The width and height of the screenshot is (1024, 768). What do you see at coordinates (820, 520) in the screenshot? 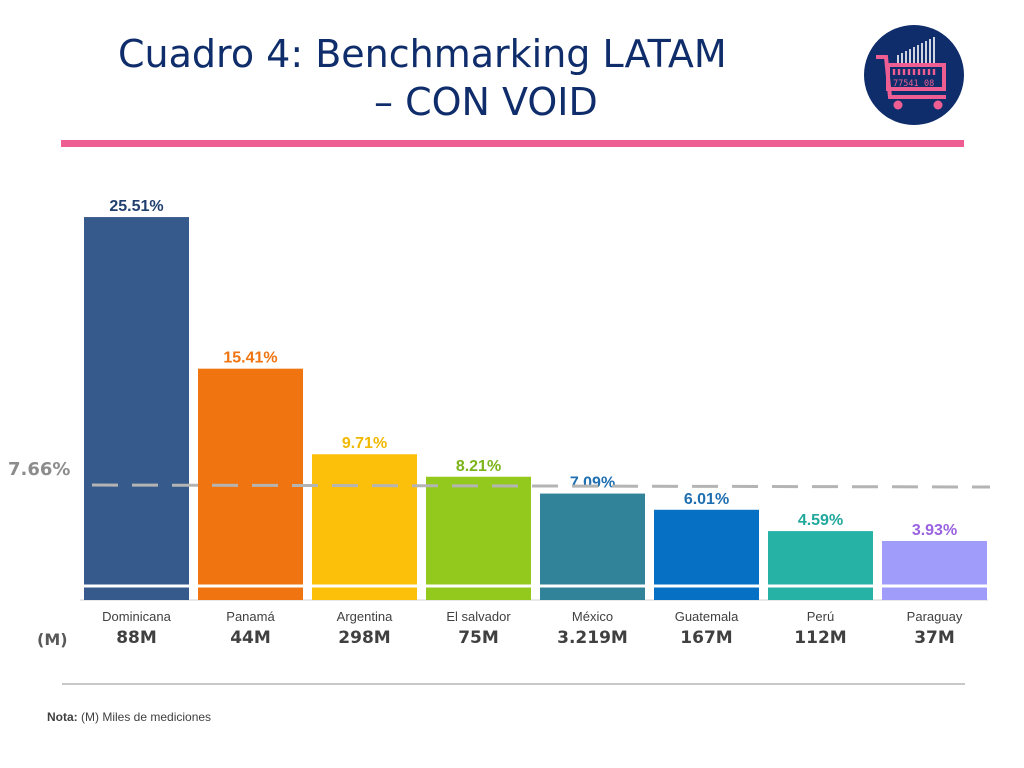
I see `value-label-6: 4.59%` at bounding box center [820, 520].